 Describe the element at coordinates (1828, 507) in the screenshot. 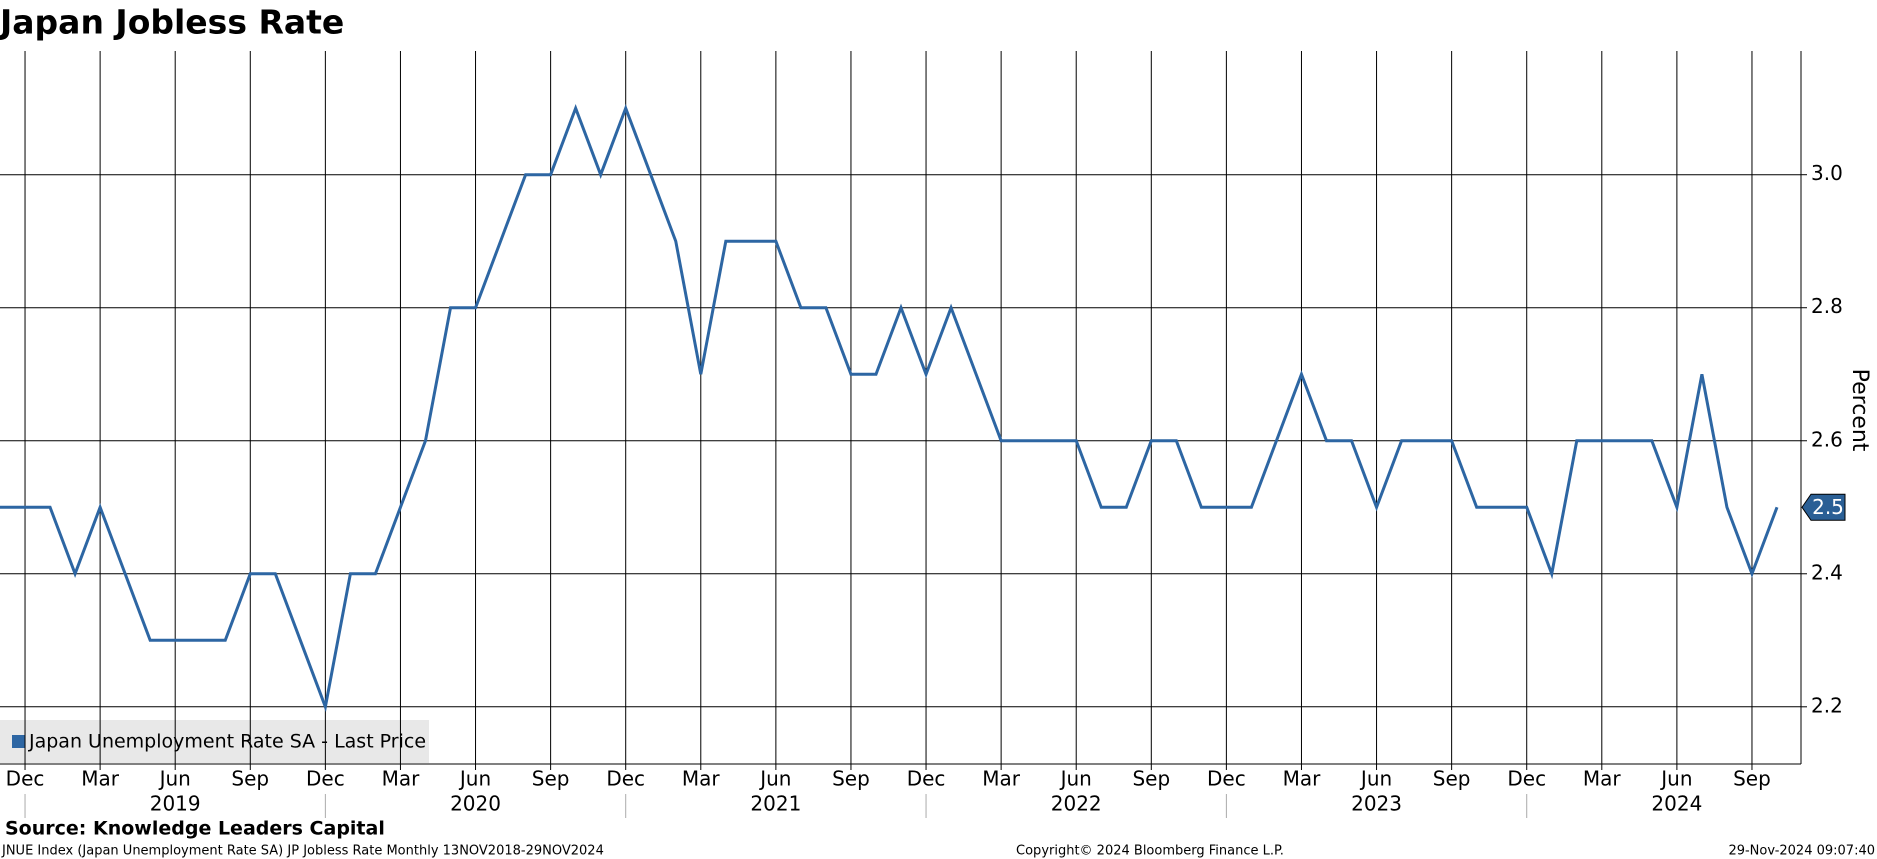

I see `last-value-label: 2.5` at that location.